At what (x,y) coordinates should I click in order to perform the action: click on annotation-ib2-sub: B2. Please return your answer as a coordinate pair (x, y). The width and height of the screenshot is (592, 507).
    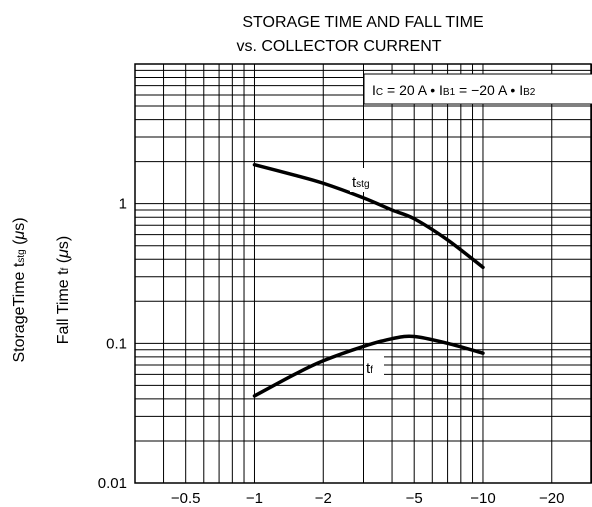
    Looking at the image, I should click on (529, 92).